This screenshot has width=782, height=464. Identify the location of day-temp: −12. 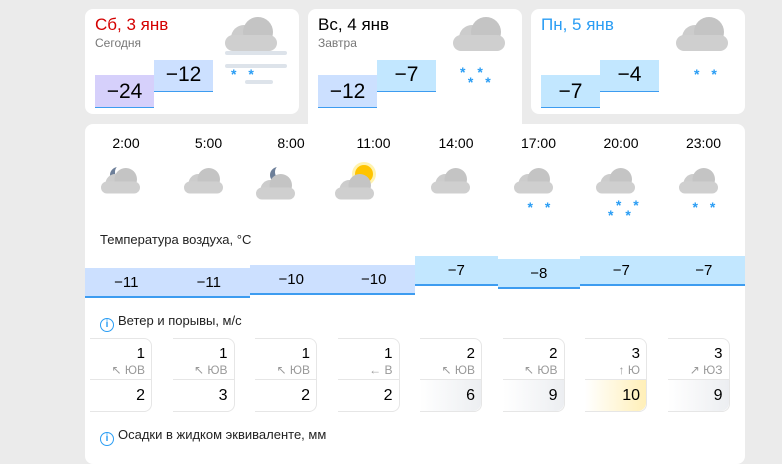
(183, 76).